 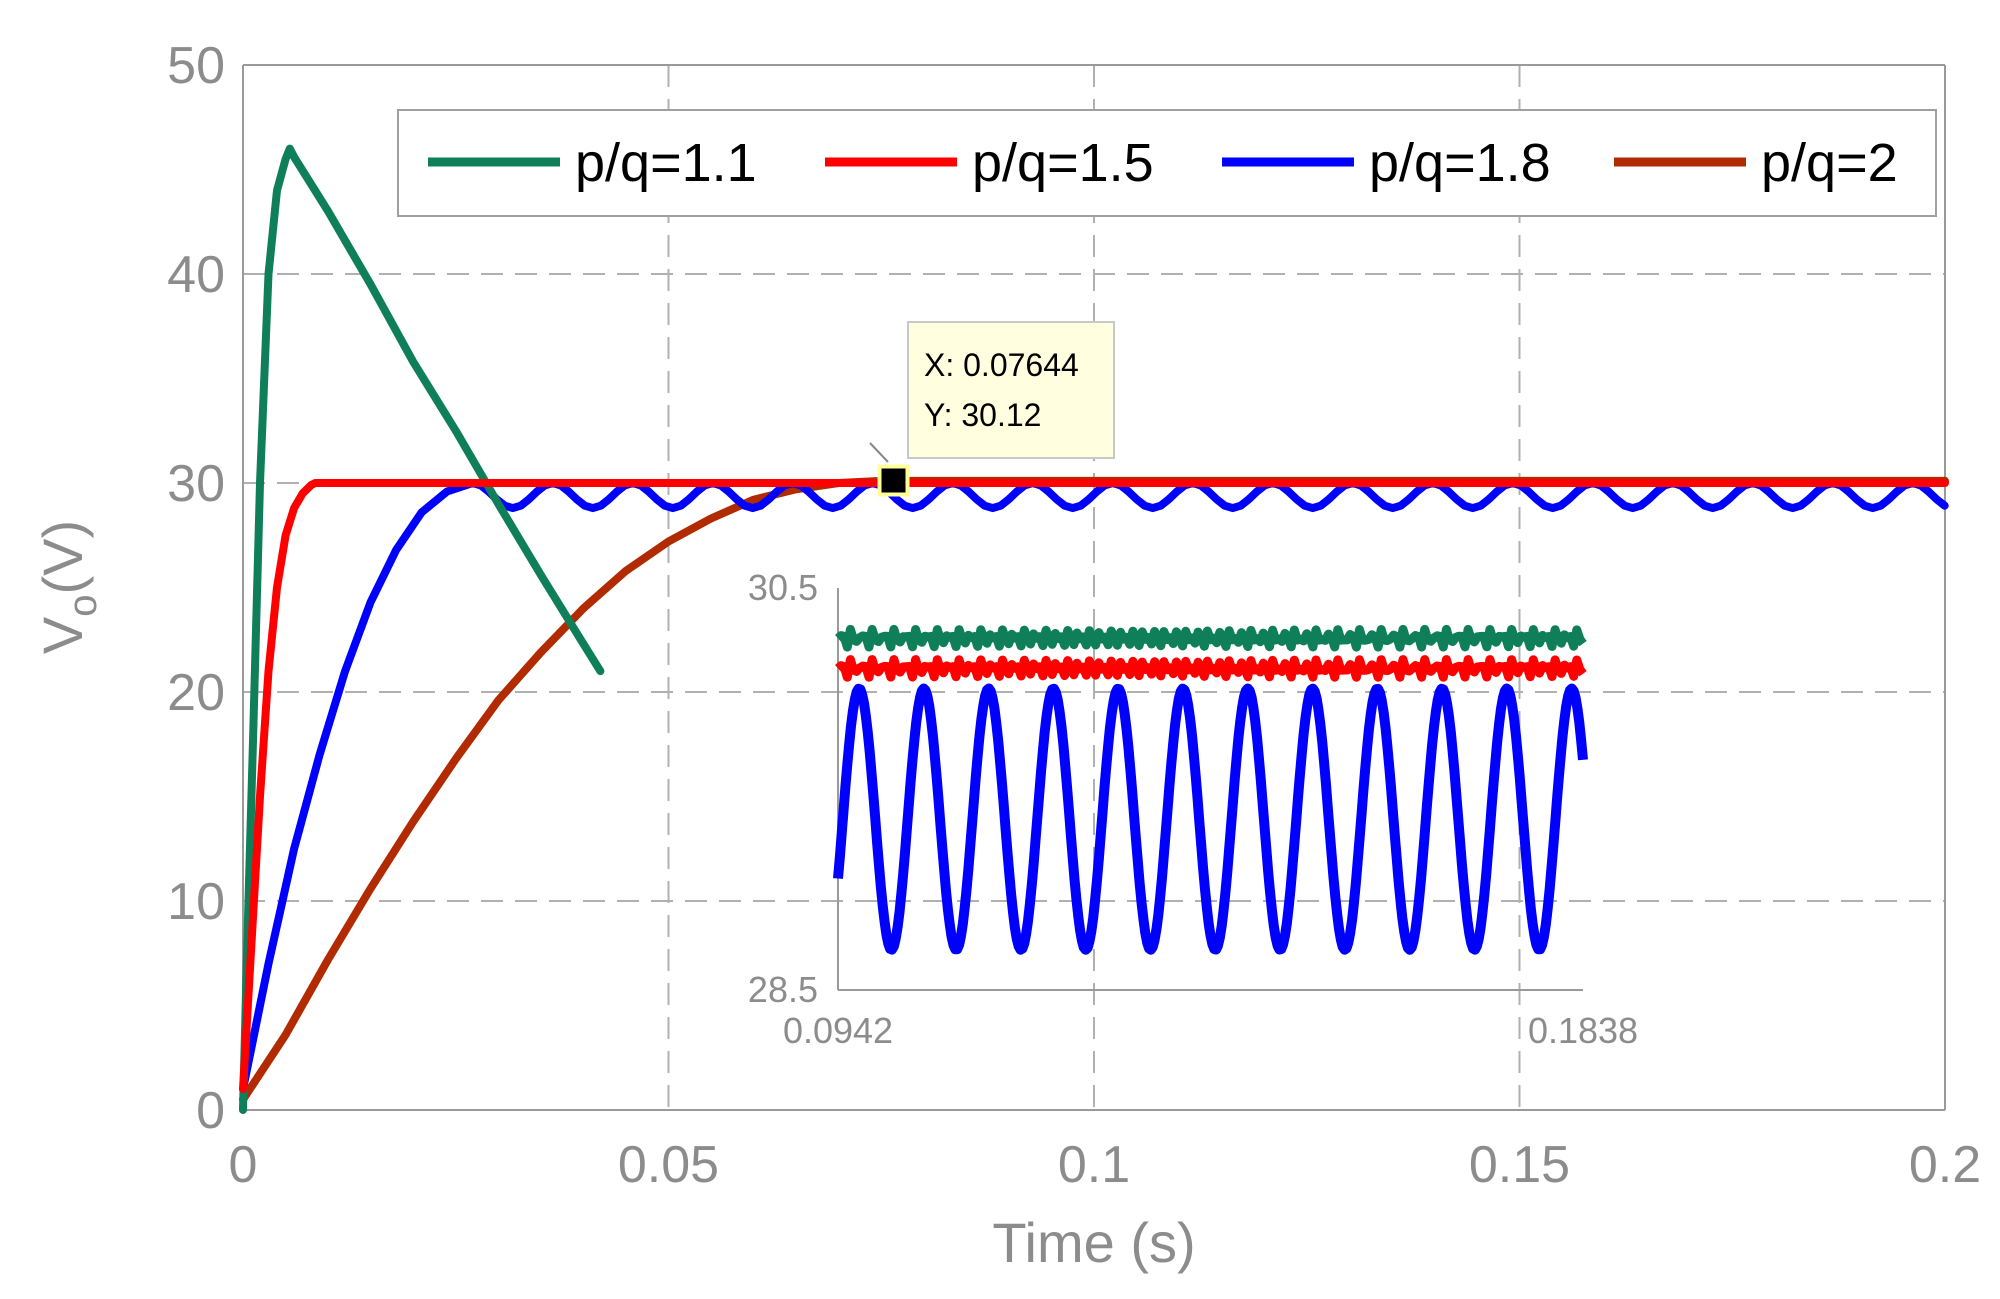 I want to click on x-tick-label: 0.2, so click(x=1945, y=1165).